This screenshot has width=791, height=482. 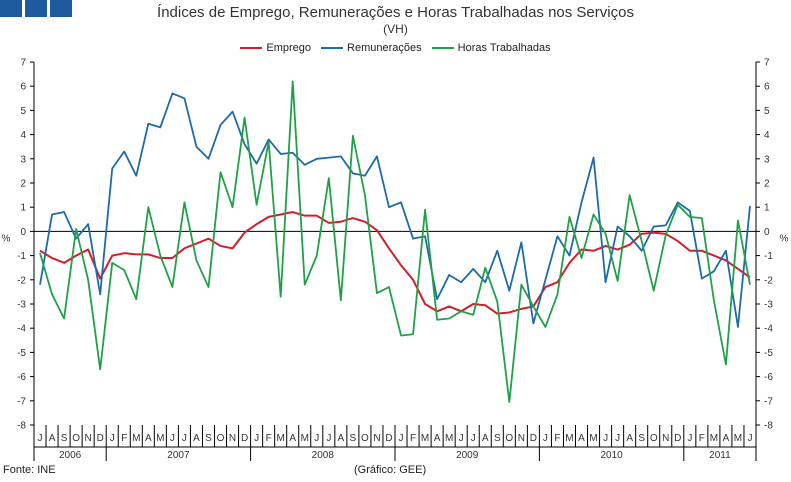 I want to click on ine-logo, so click(x=36, y=8).